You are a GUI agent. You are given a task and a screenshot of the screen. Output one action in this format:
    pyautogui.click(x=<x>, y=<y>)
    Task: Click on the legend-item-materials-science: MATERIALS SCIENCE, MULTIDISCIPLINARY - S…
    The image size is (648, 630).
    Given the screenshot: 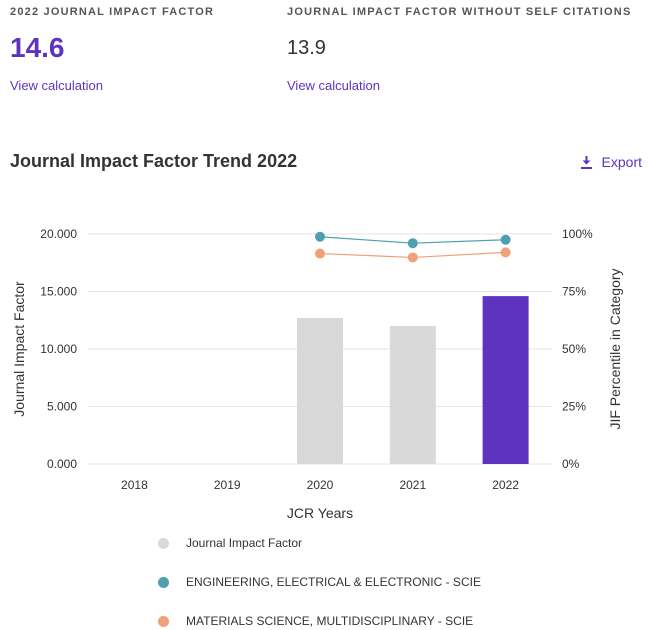 What is the action you would take?
    pyautogui.click(x=315, y=621)
    